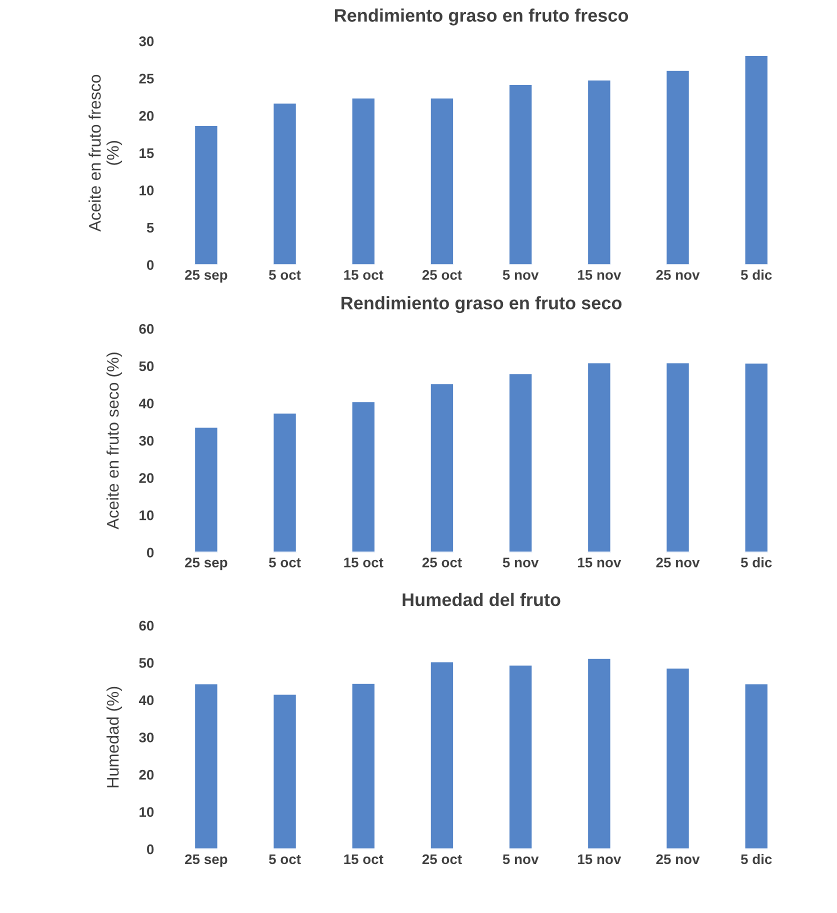 The width and height of the screenshot is (837, 913). What do you see at coordinates (147, 153) in the screenshot?
I see `y-tick-label: 15` at bounding box center [147, 153].